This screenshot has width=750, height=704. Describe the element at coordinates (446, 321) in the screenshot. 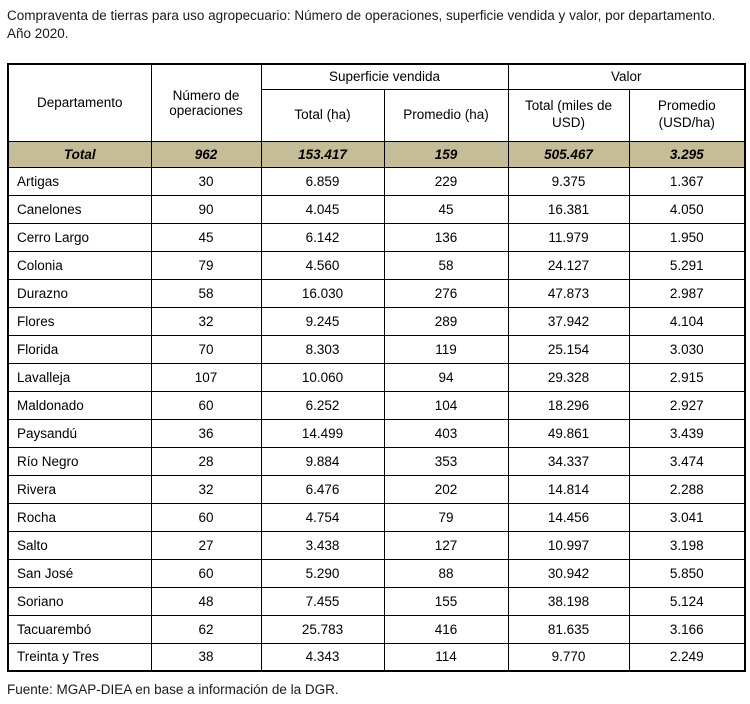

I see `superficie-promedio-cell: 289` at that location.